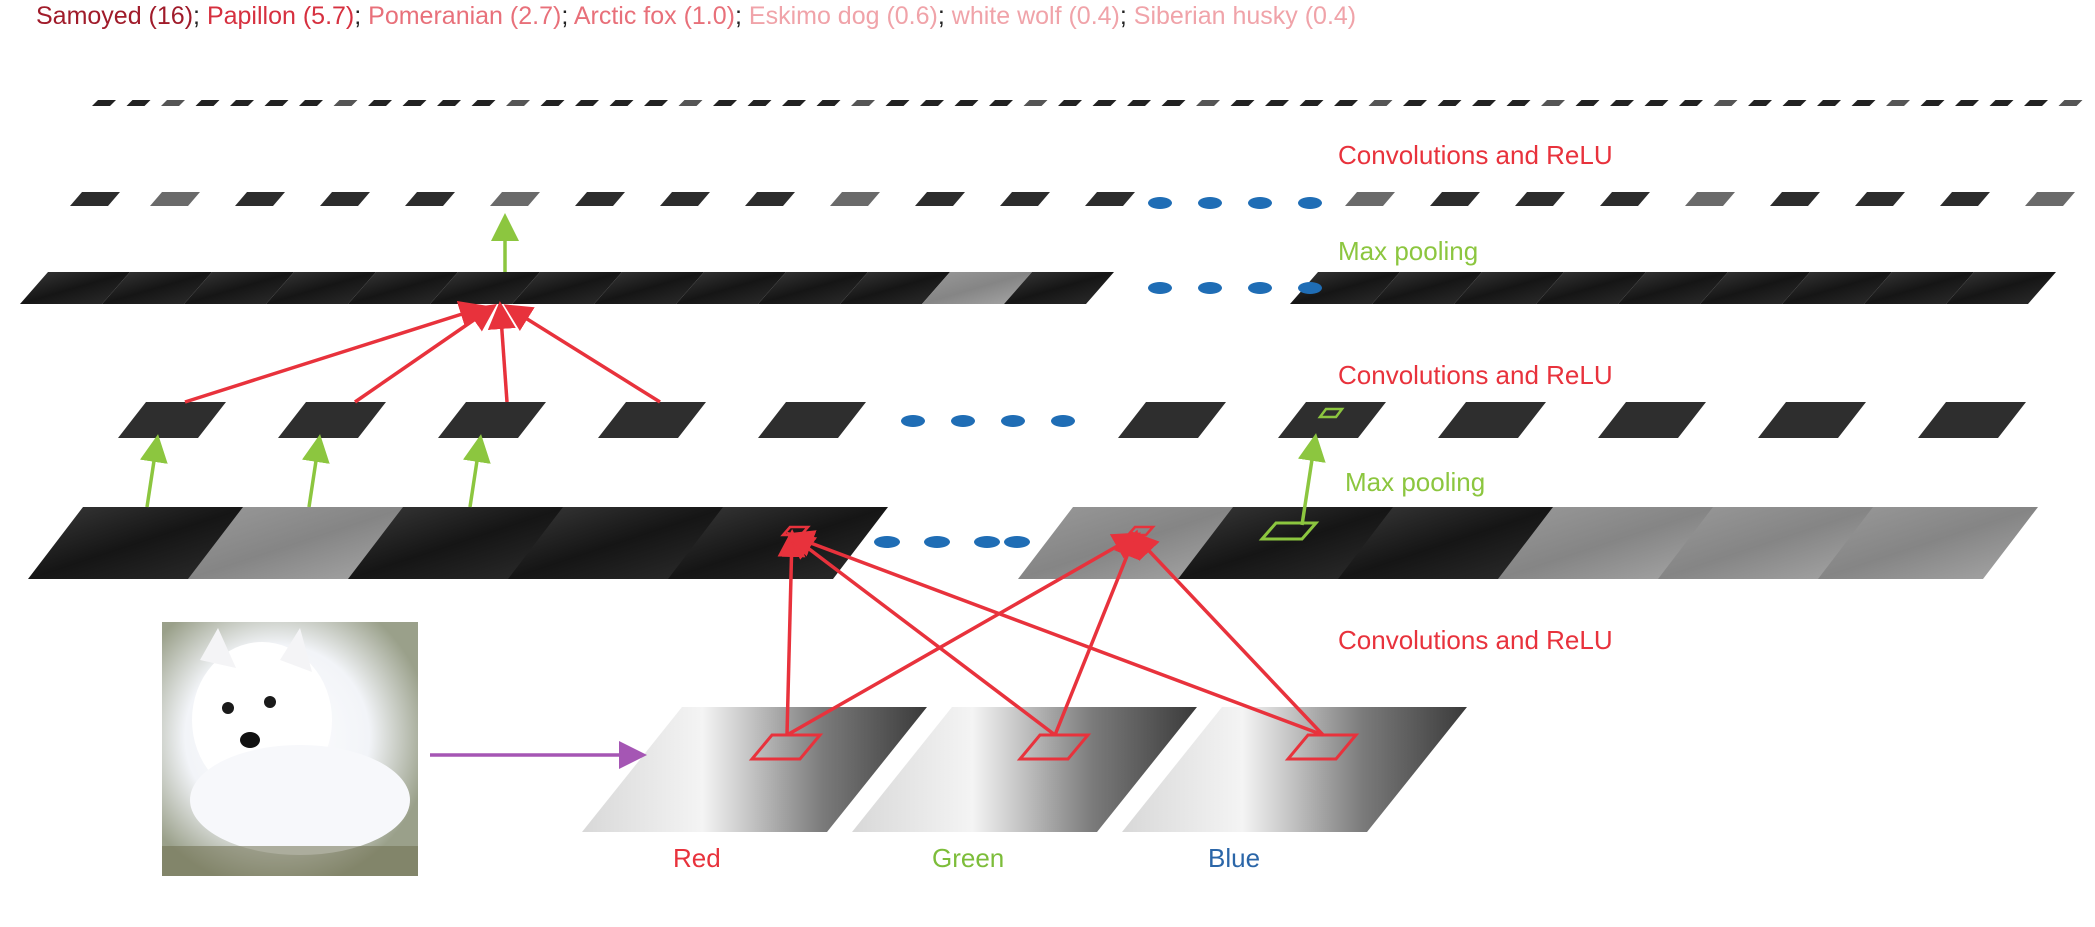  Describe the element at coordinates (843, 16) in the screenshot. I see `prediction-item: Eskimo dog (0.6)` at that location.